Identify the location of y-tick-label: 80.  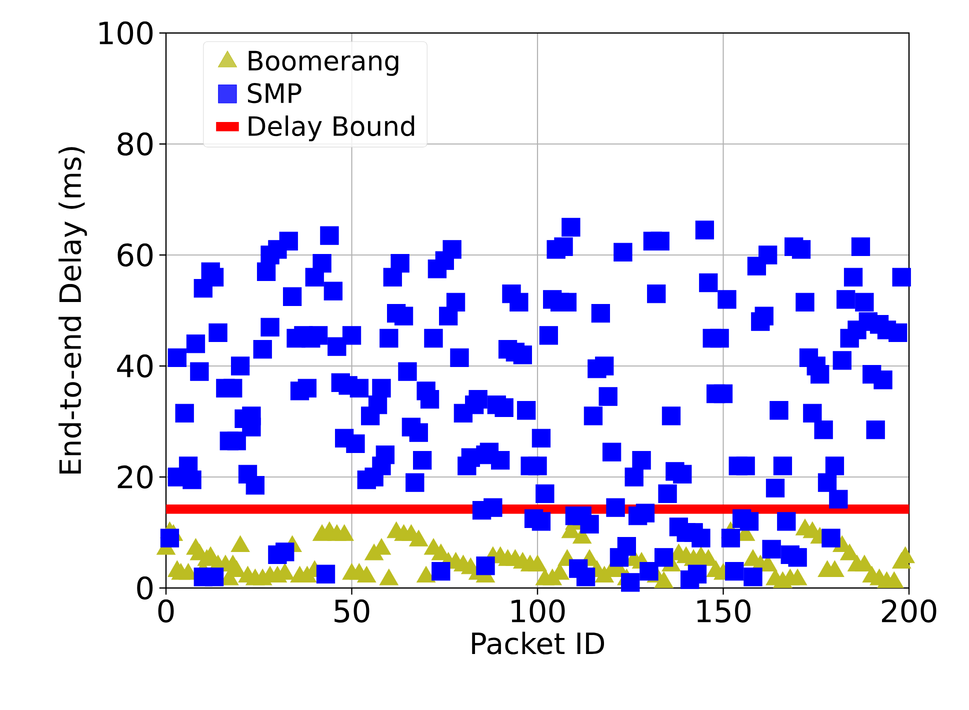
(135, 144).